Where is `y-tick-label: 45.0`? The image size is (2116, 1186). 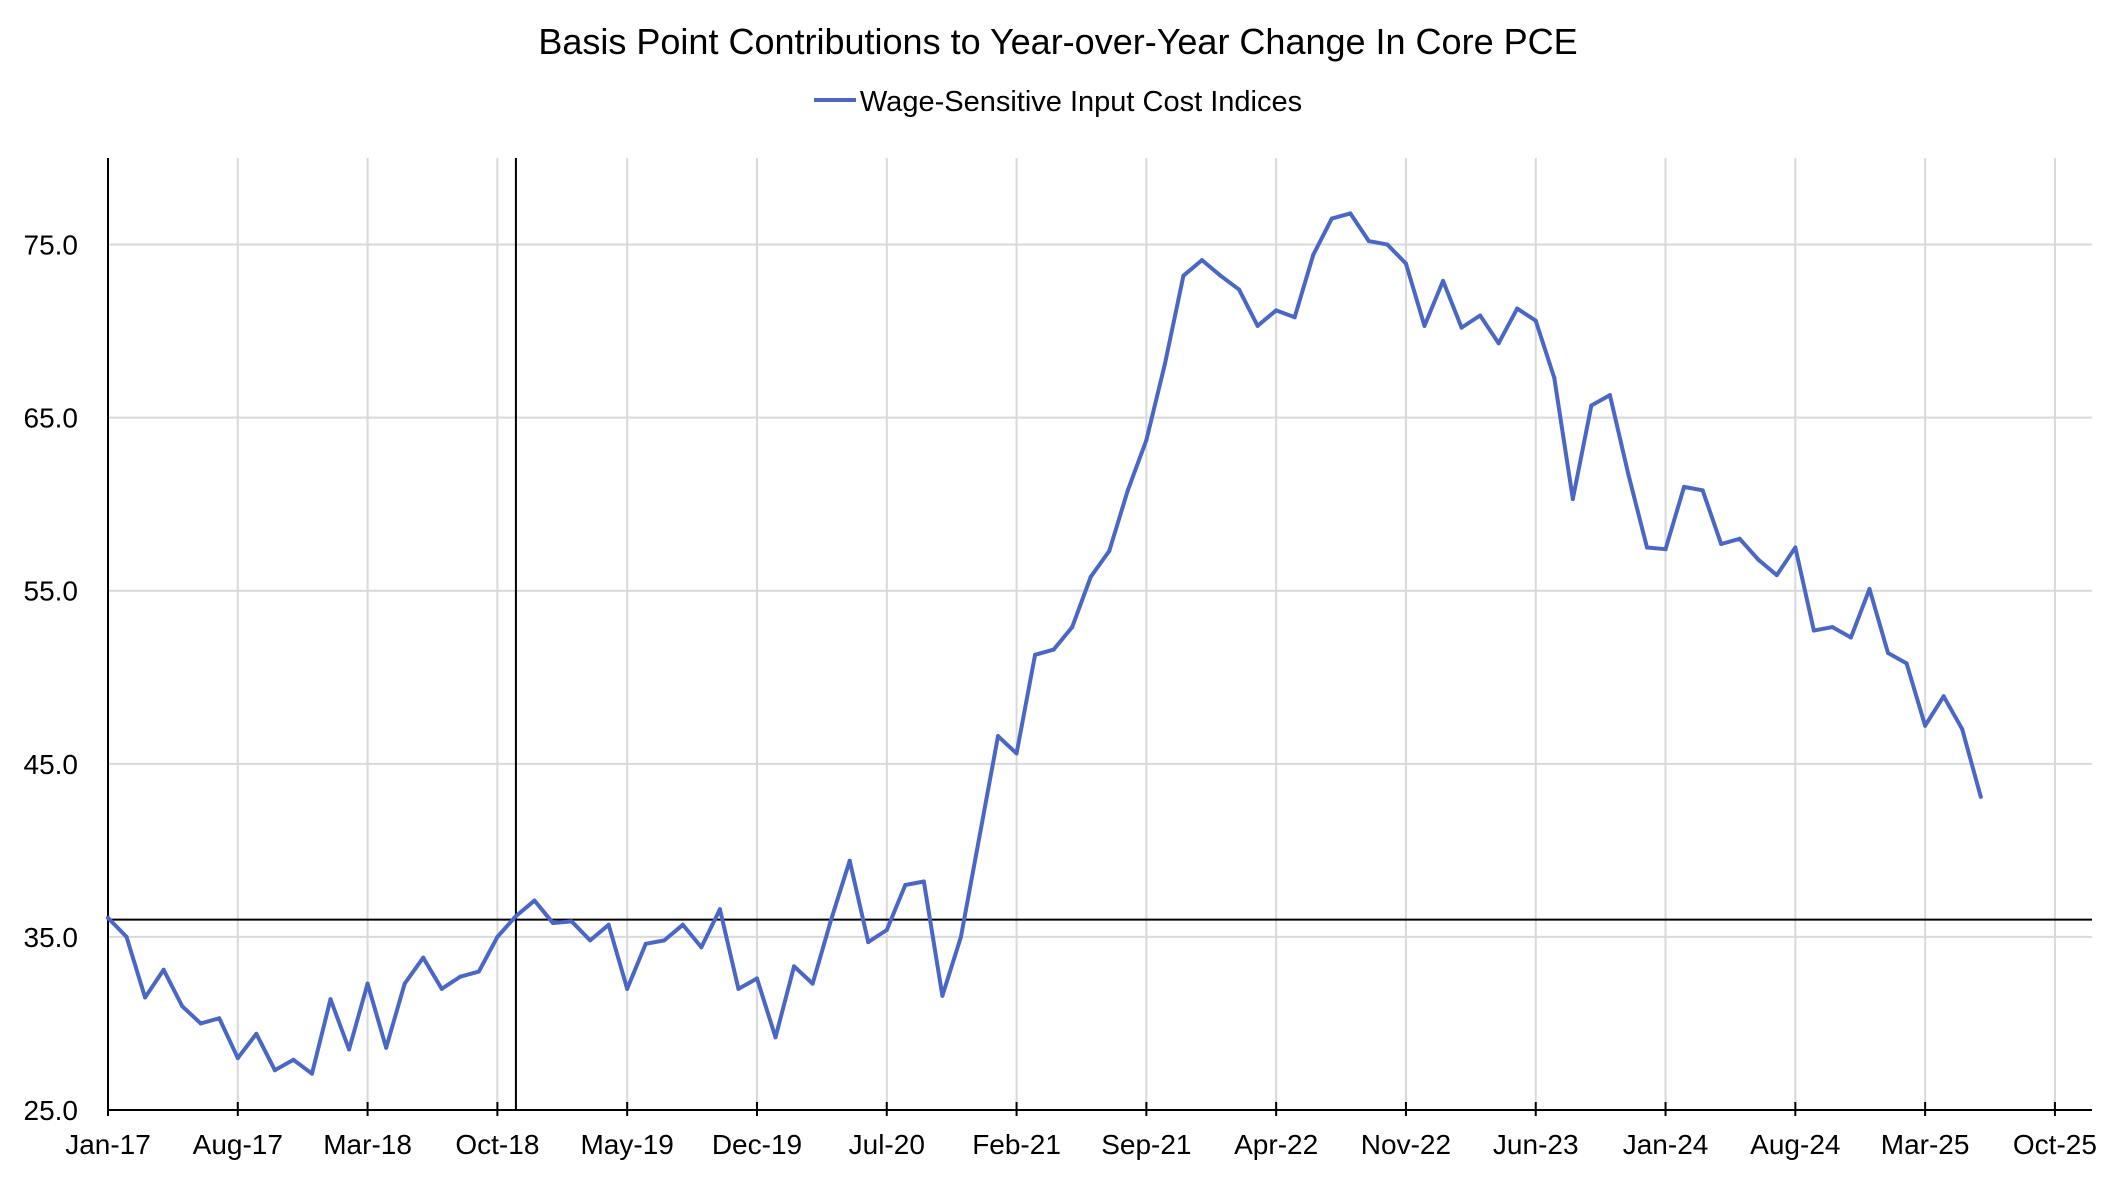
y-tick-label: 45.0 is located at coordinates (51, 764).